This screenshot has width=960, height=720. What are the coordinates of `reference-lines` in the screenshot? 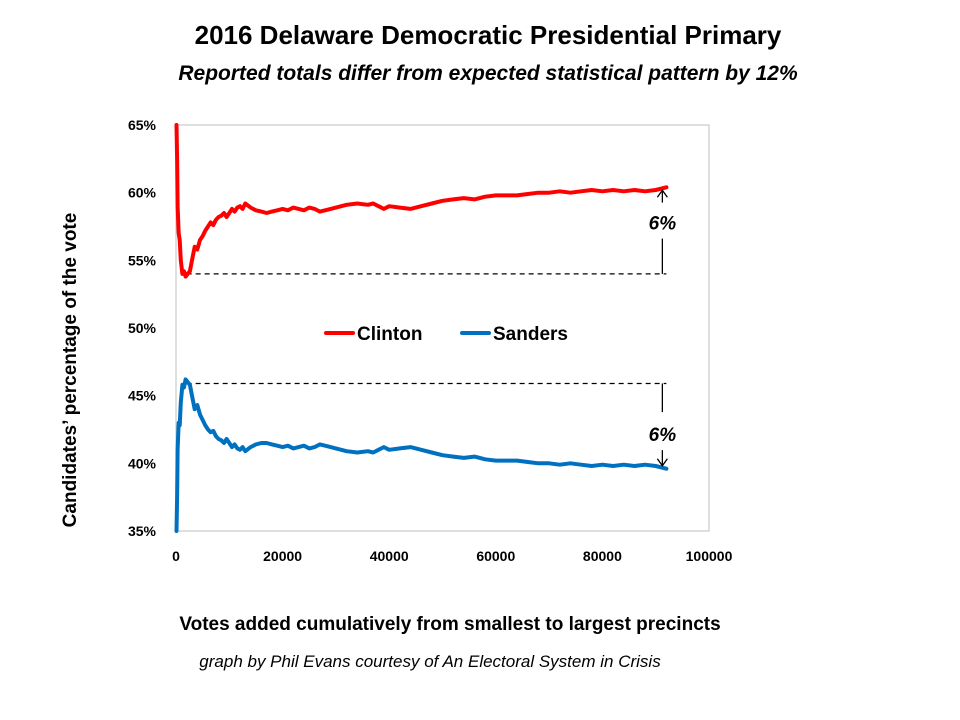 It's located at (426, 329).